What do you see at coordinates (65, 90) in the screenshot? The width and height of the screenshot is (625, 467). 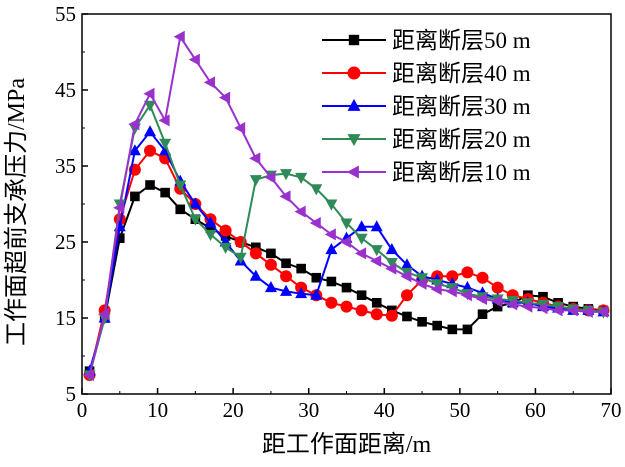 I see `y-tick-label: 45` at bounding box center [65, 90].